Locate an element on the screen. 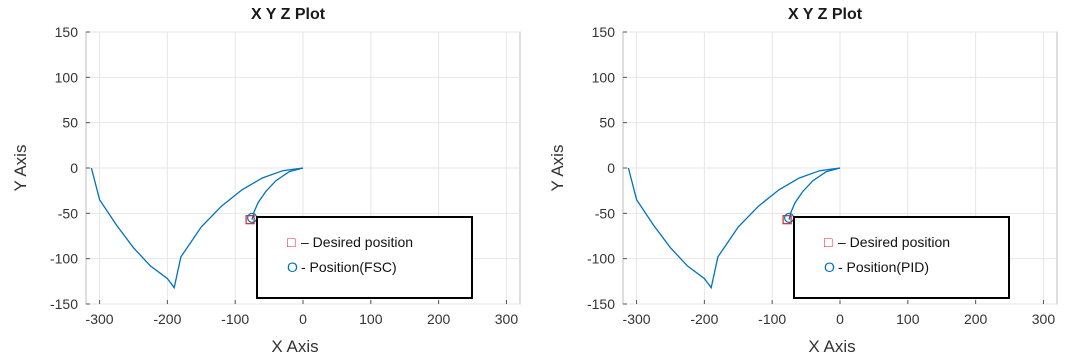 The width and height of the screenshot is (1075, 359). legend-label: - Position(FSC) is located at coordinates (349, 267).